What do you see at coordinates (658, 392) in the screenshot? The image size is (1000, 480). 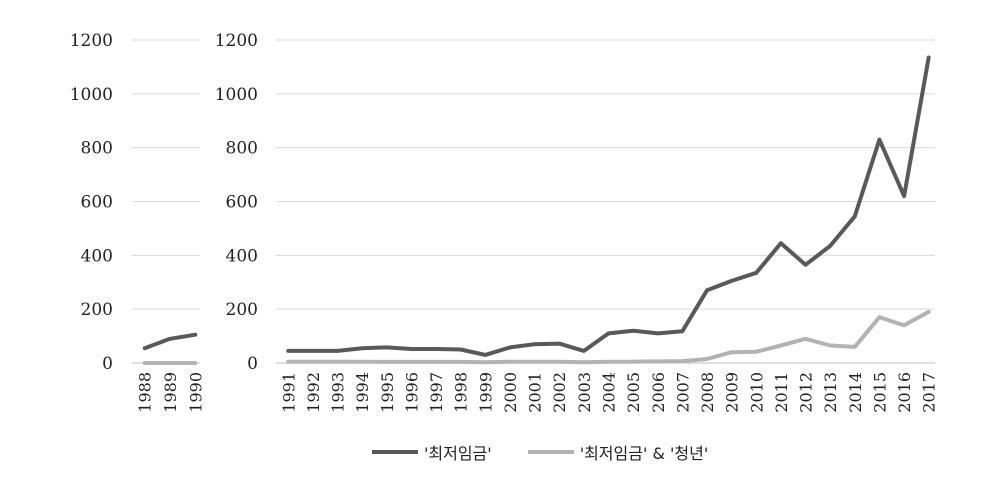 I see `right-xtick-label: 2006` at bounding box center [658, 392].